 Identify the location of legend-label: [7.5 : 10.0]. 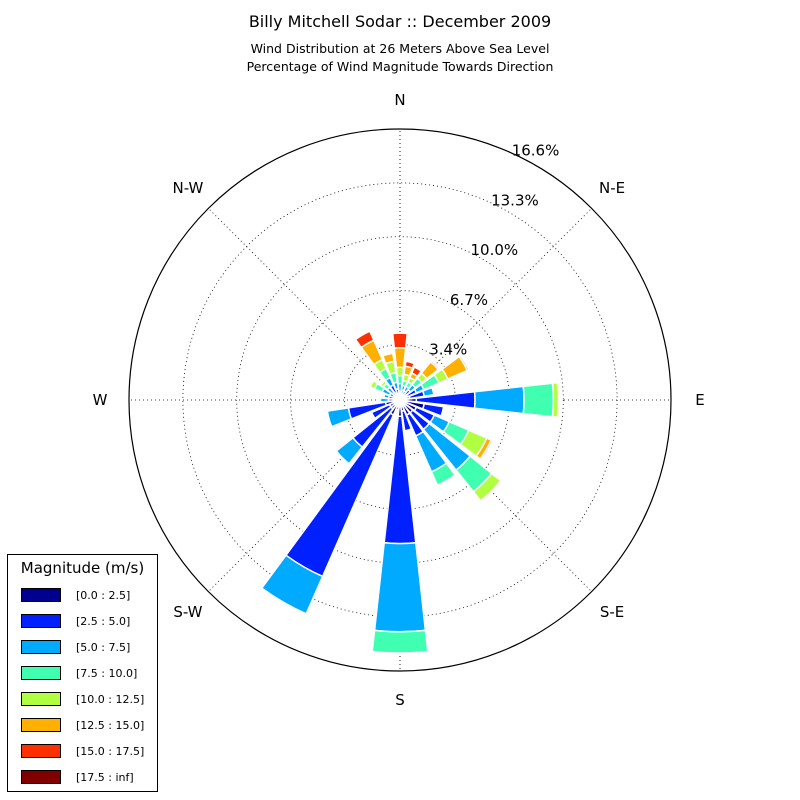
(107, 673).